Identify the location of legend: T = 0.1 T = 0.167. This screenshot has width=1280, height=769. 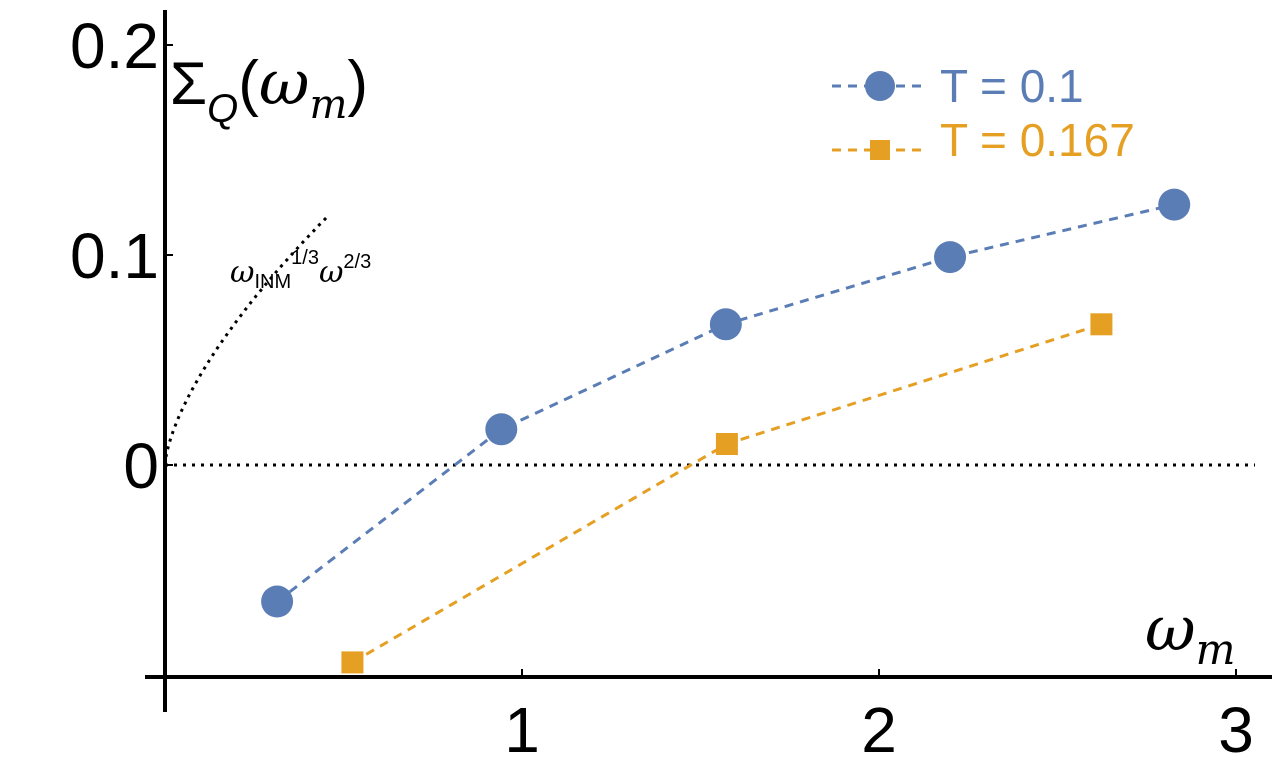
(983, 113).